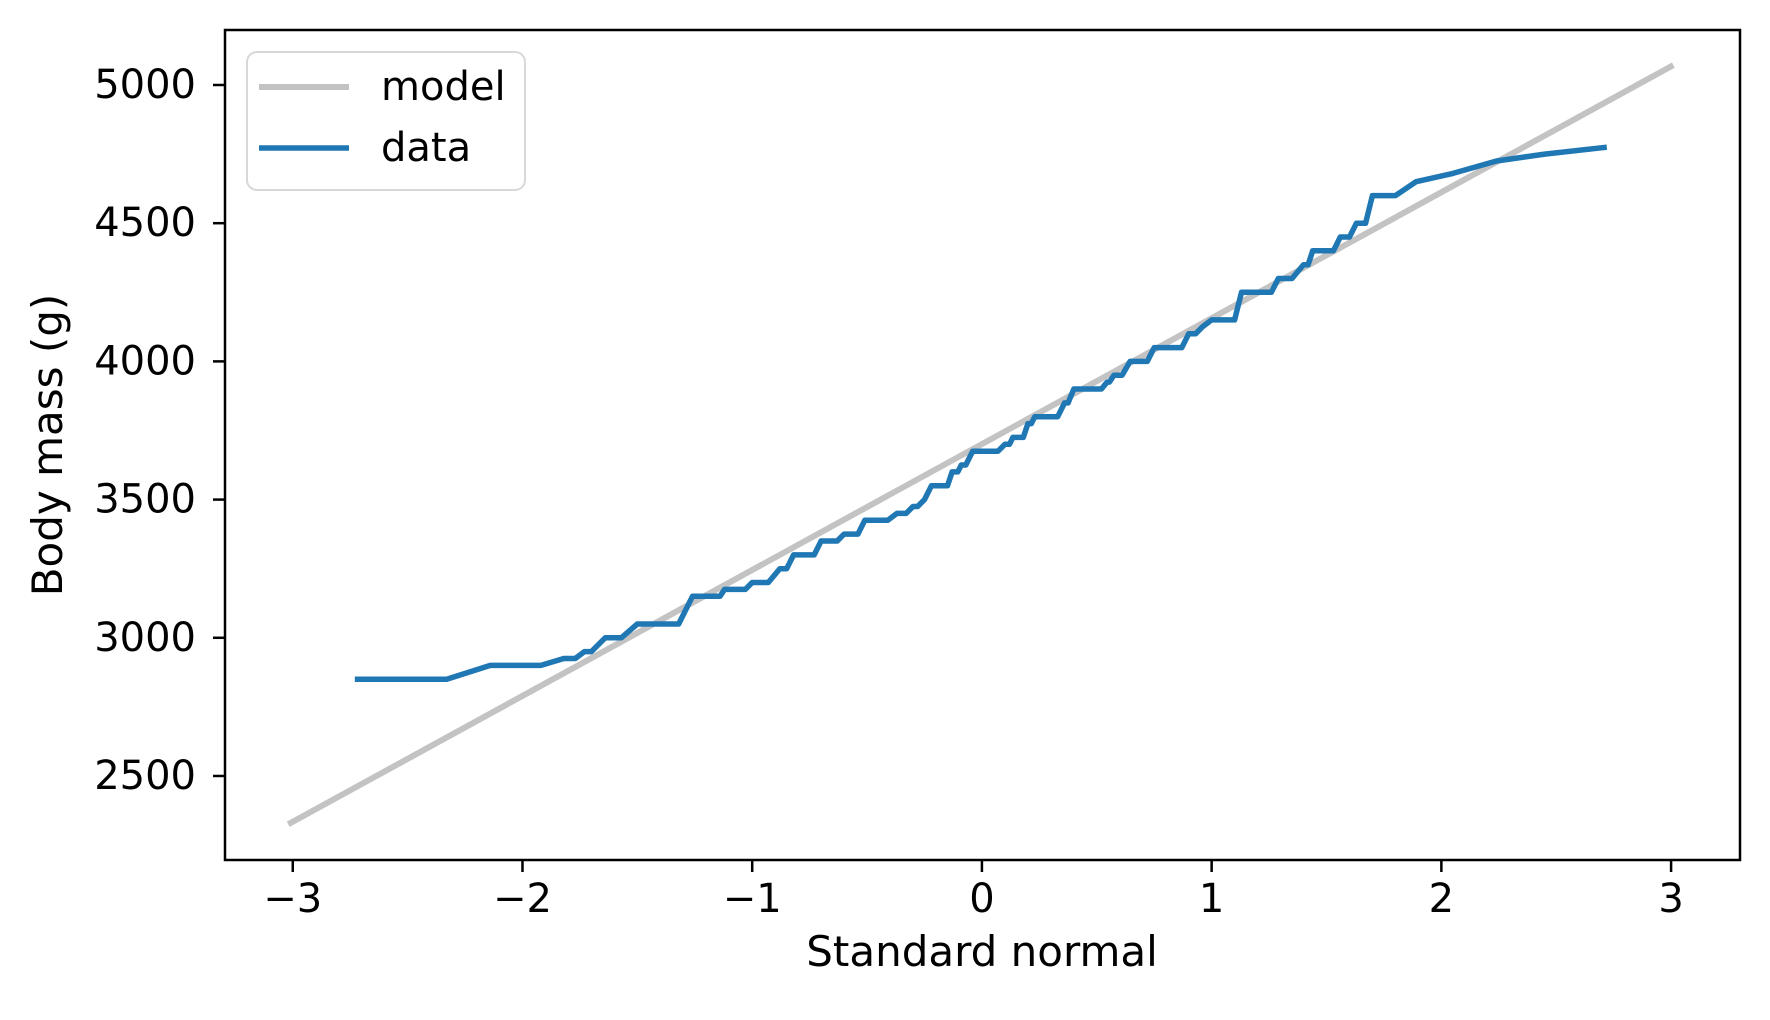 The image size is (1770, 1020). What do you see at coordinates (443, 87) in the screenshot?
I see `legend-model-label: model` at bounding box center [443, 87].